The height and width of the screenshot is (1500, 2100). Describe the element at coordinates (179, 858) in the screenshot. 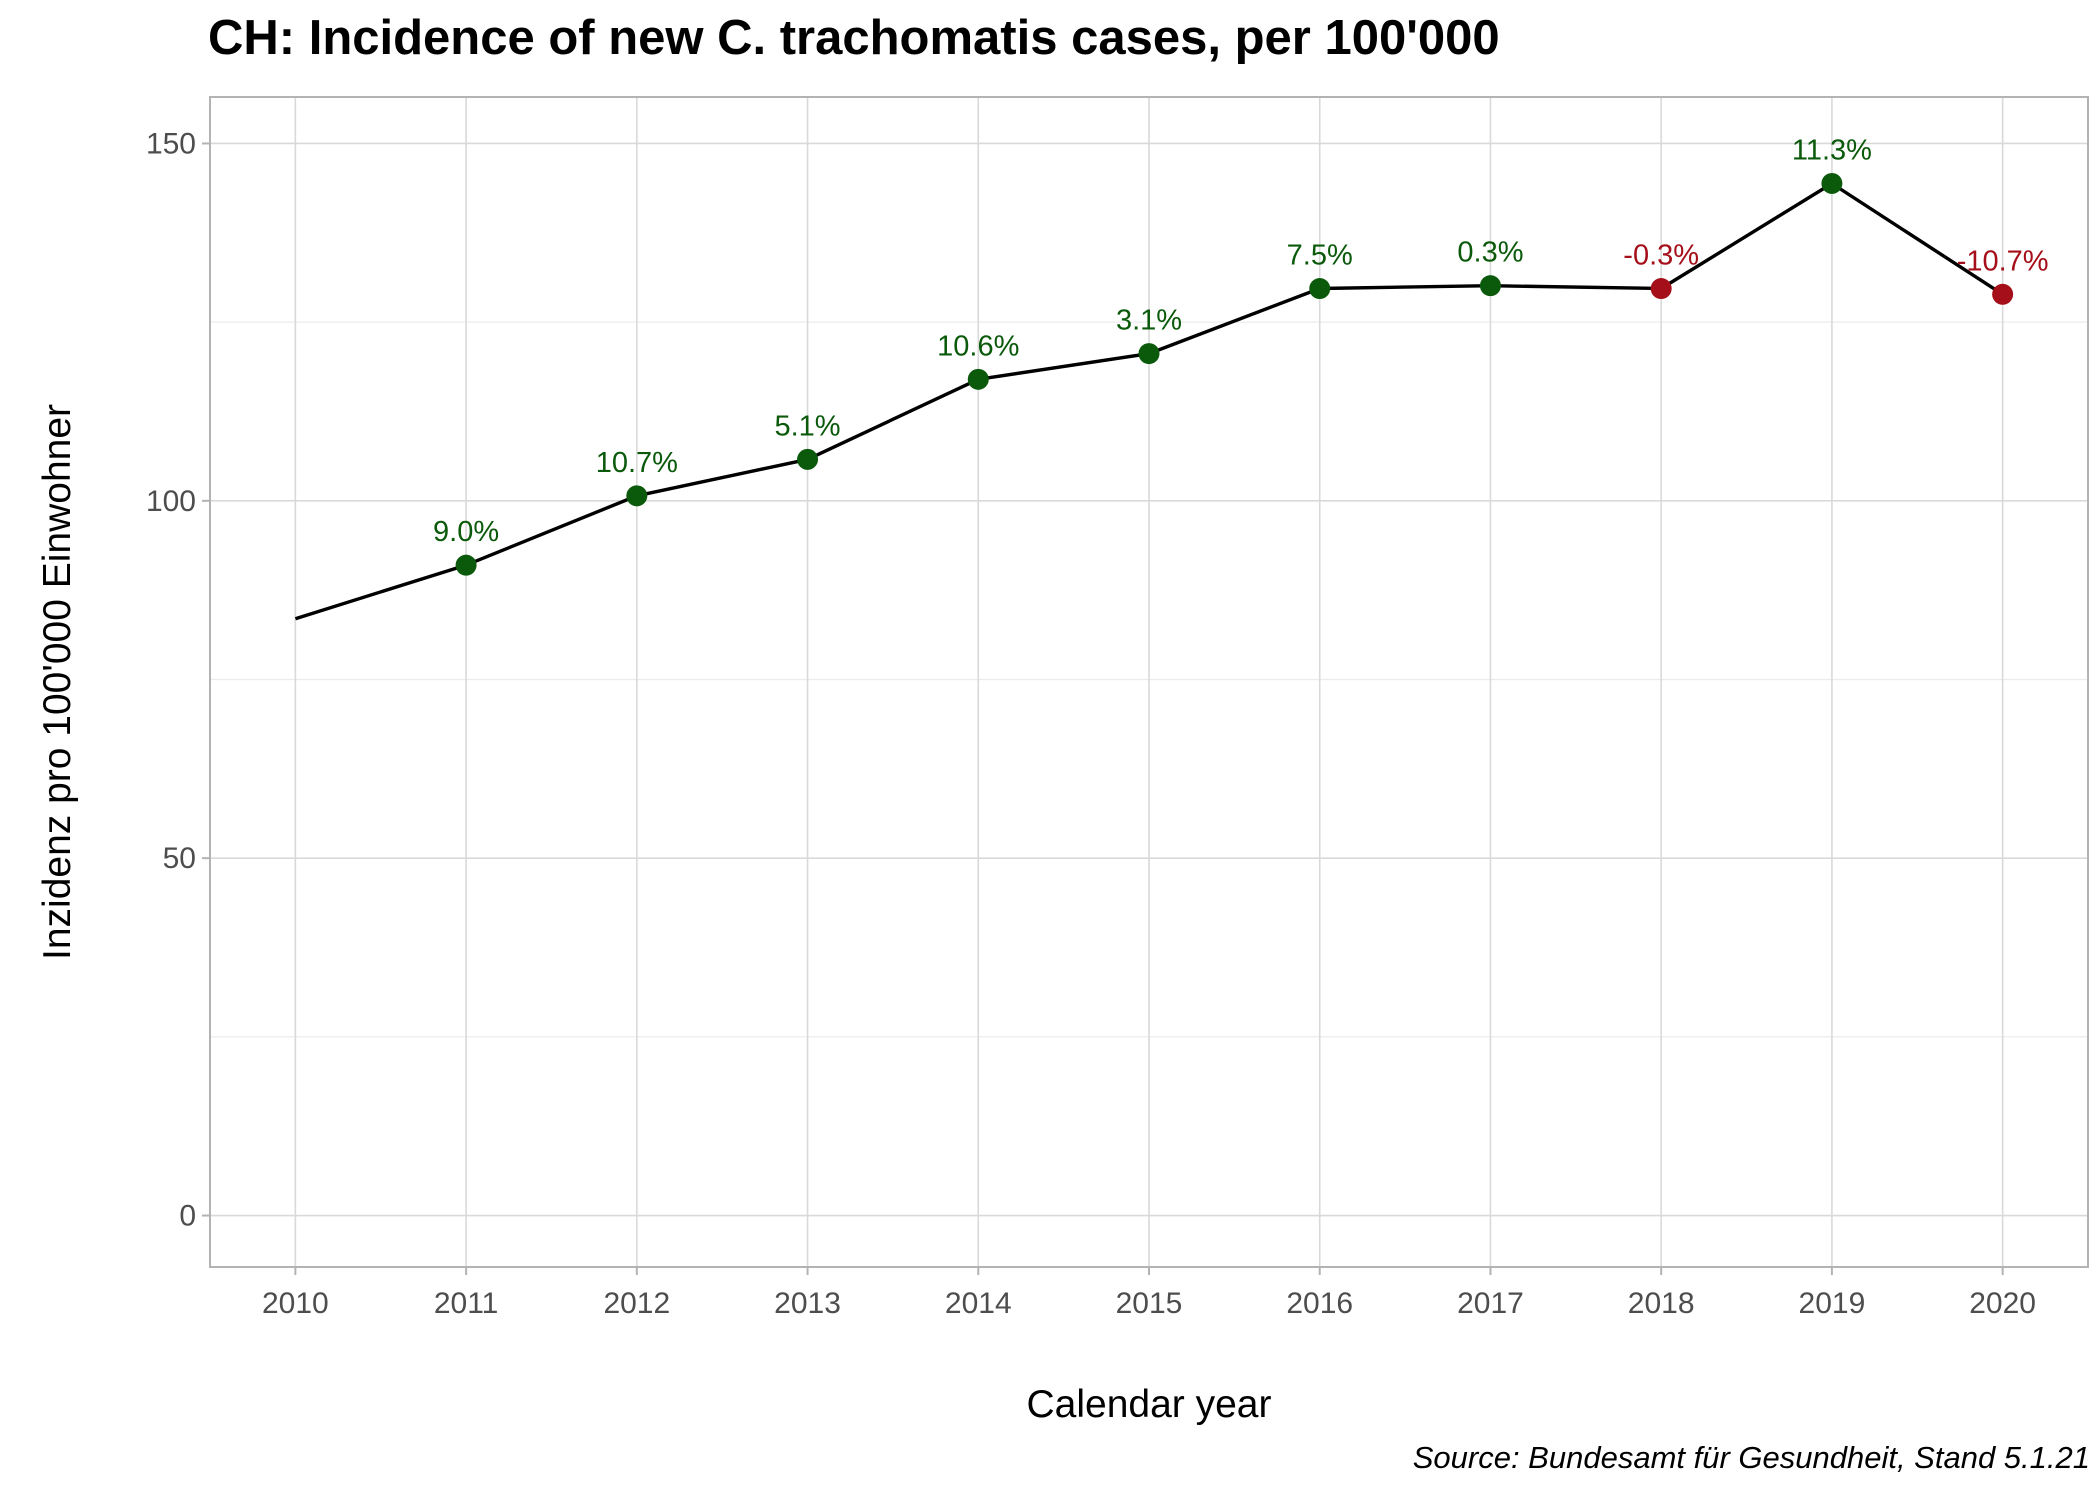

I see `y-tick-label: 50` at that location.